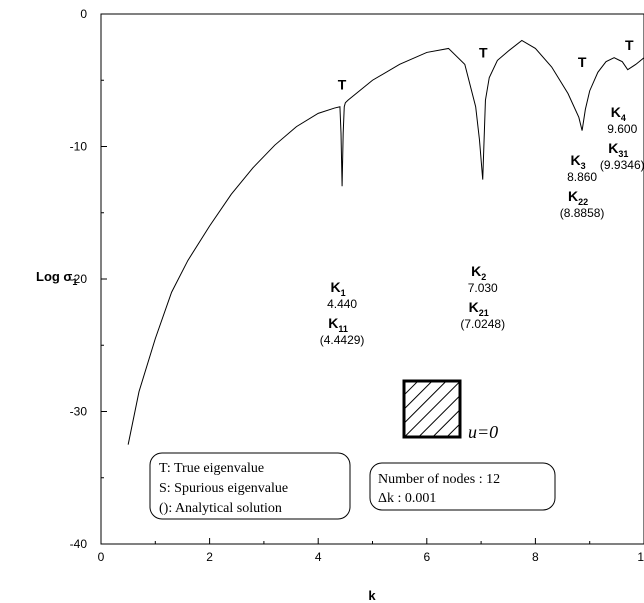 The image size is (644, 603). What do you see at coordinates (56, 278) in the screenshot?
I see `y-axis-label: Log σ1` at bounding box center [56, 278].